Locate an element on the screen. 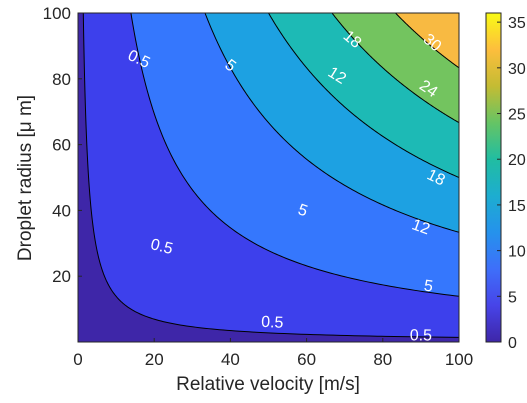 The height and width of the screenshot is (403, 527). x-tick-label-100: 100 is located at coordinates (459, 359).